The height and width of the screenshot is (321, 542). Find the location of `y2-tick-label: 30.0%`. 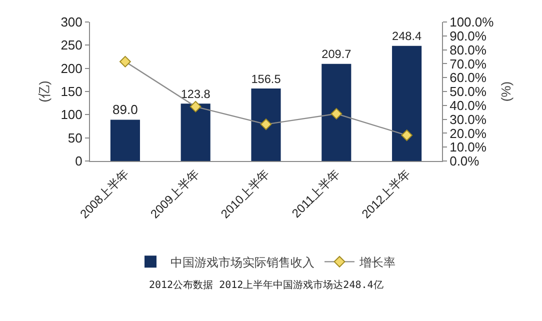

y2-tick-label: 30.0% is located at coordinates (468, 119).